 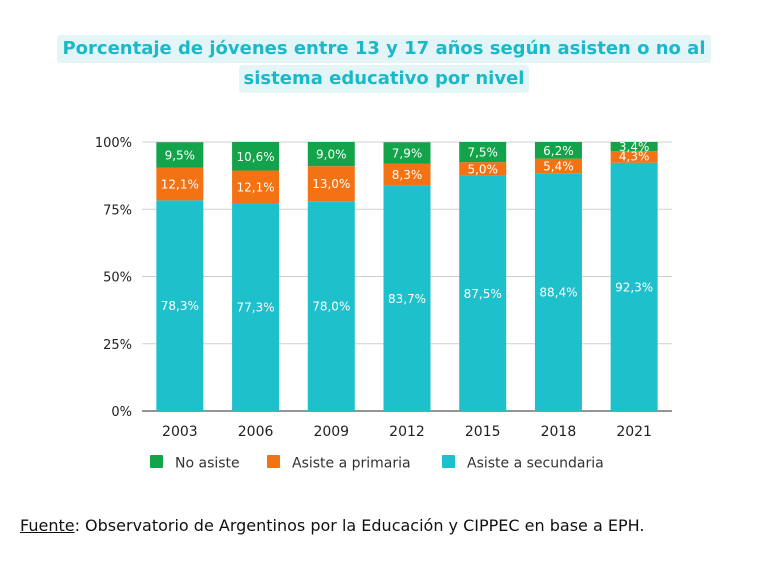 I want to click on data-label: 13,0%, so click(x=331, y=184).